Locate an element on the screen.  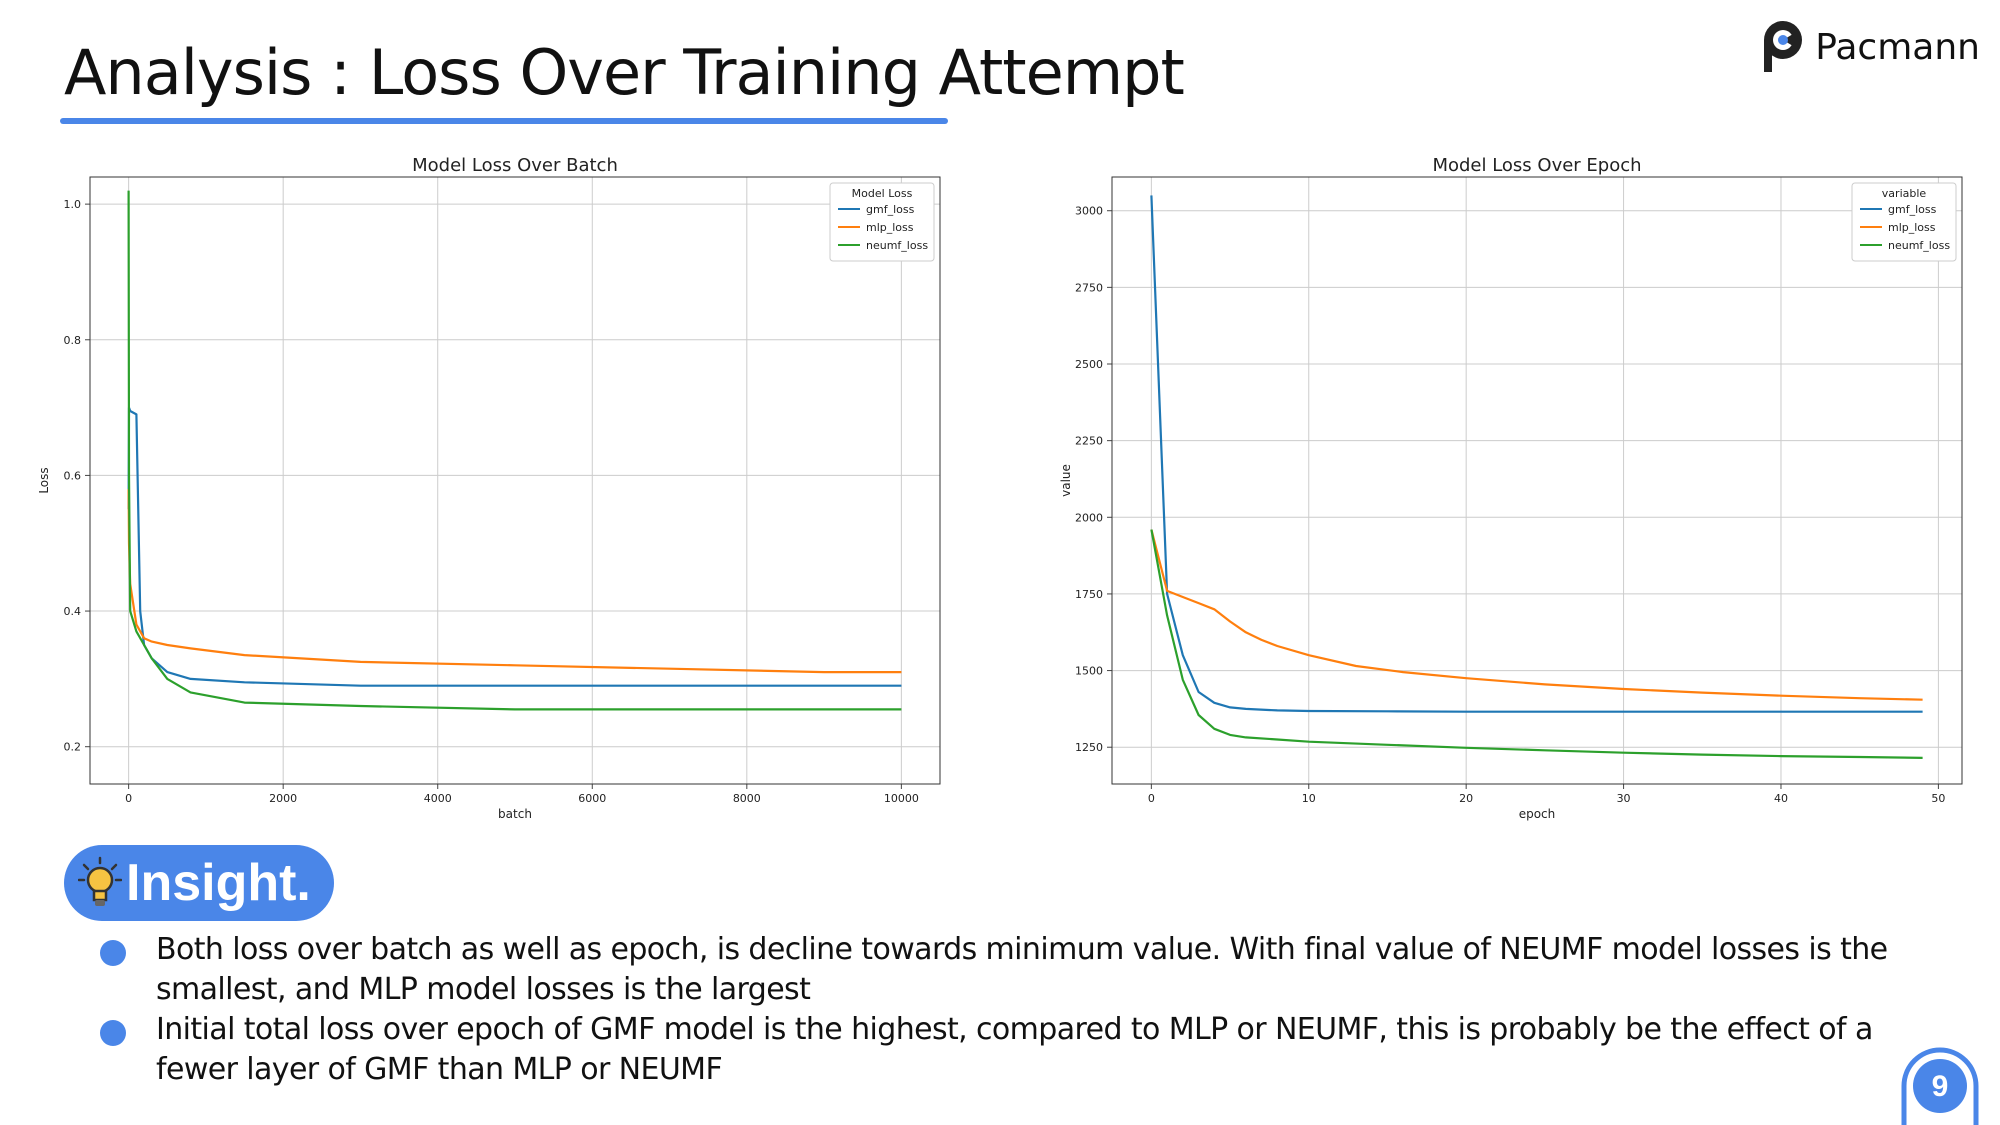
x-tick-label: 20 is located at coordinates (1466, 798).